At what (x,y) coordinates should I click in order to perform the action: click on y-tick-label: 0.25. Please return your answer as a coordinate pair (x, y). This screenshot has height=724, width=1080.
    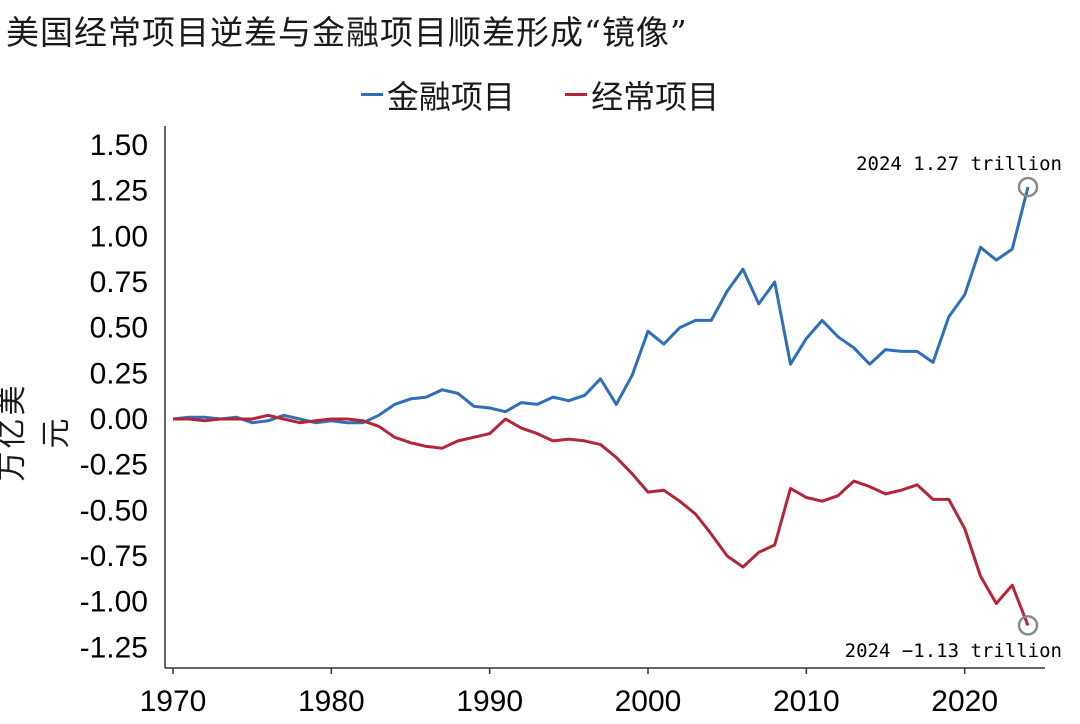
    Looking at the image, I should click on (119, 373).